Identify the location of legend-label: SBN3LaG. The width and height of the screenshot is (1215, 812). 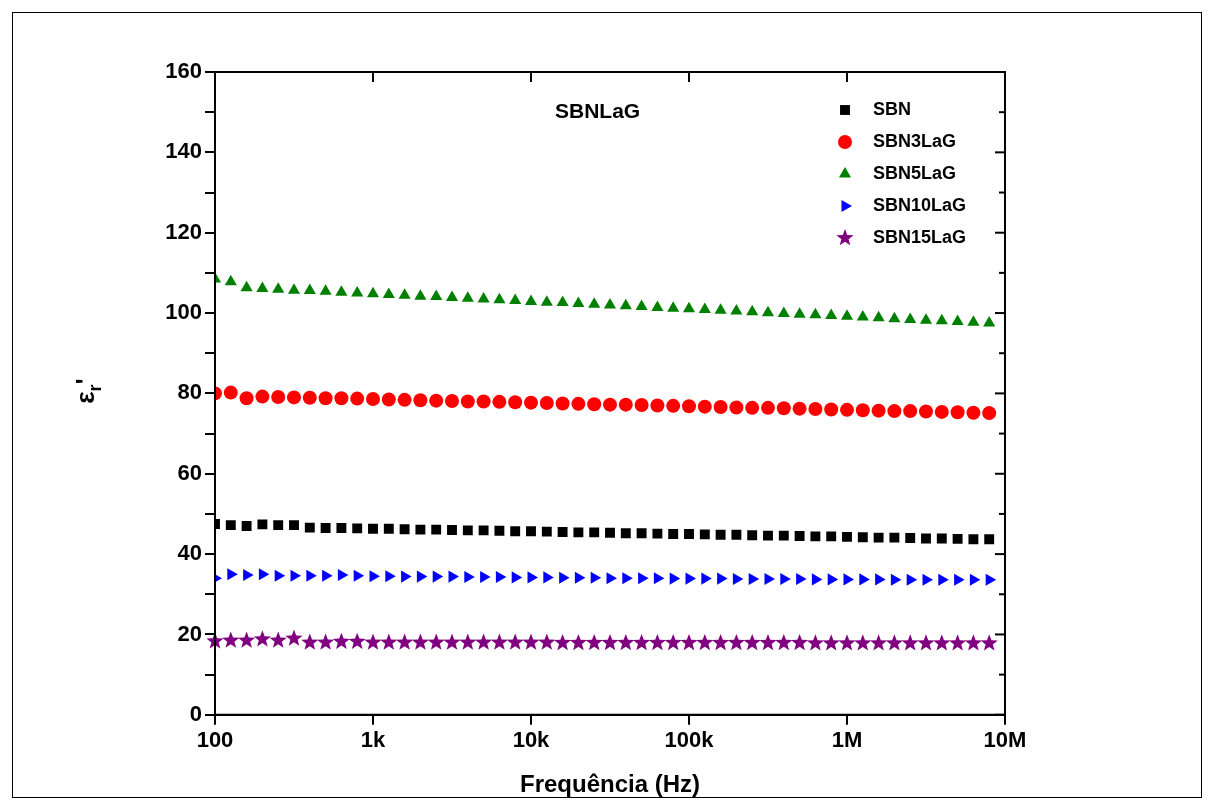
(915, 140).